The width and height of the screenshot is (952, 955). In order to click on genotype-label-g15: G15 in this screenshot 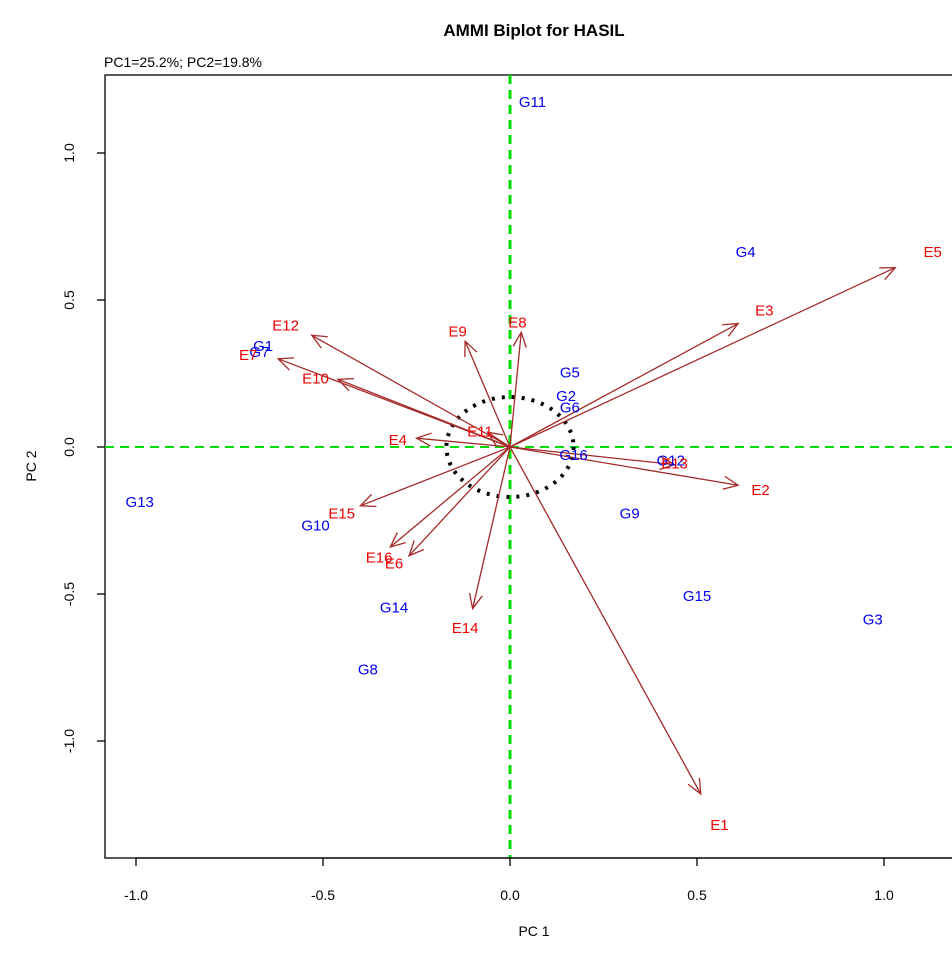, I will do `click(697, 596)`.